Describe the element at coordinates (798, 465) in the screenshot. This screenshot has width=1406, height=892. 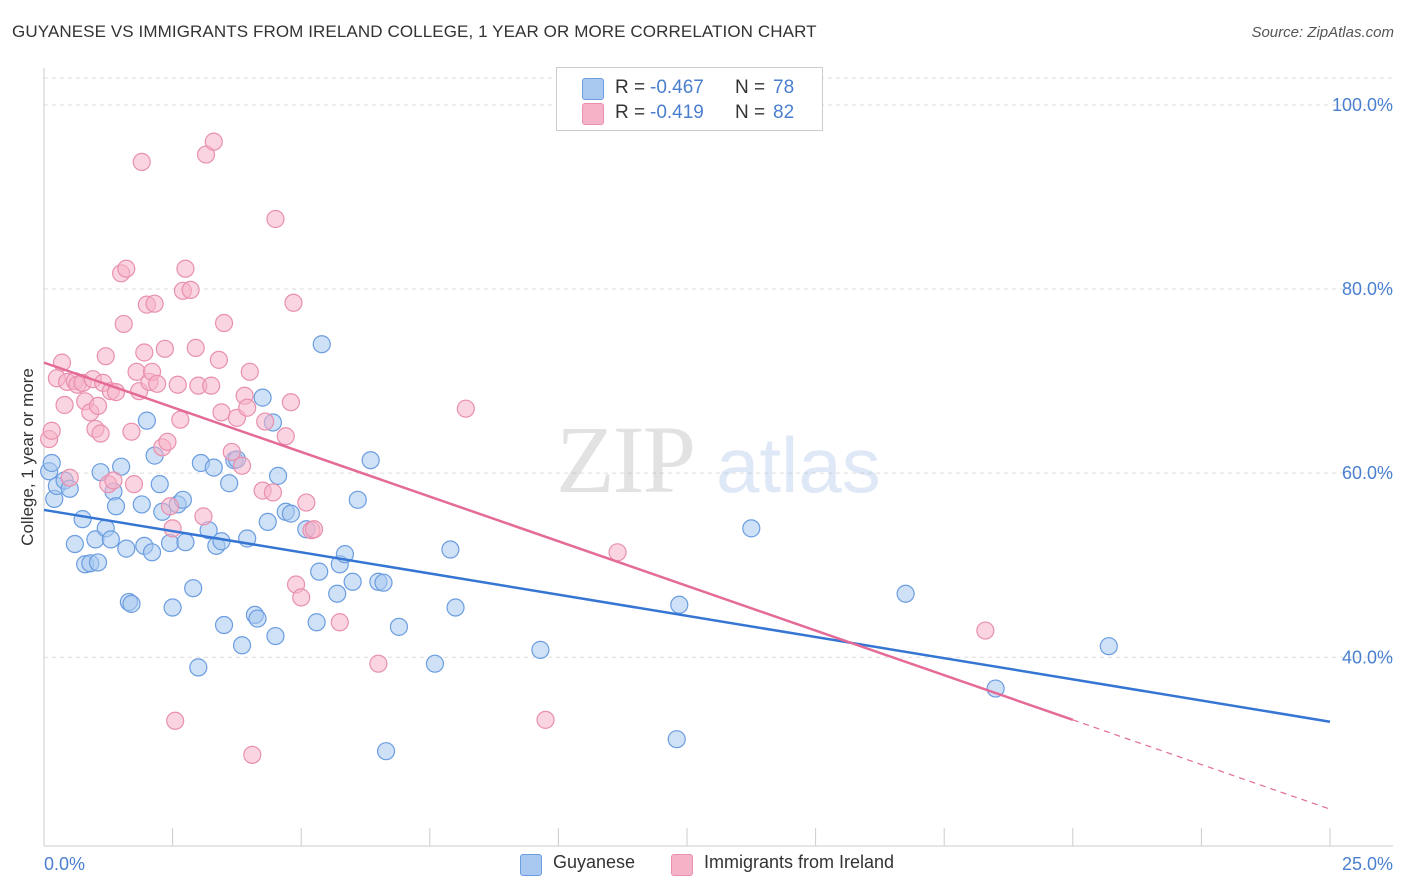
I see `watermark-atlas: atlas` at that location.